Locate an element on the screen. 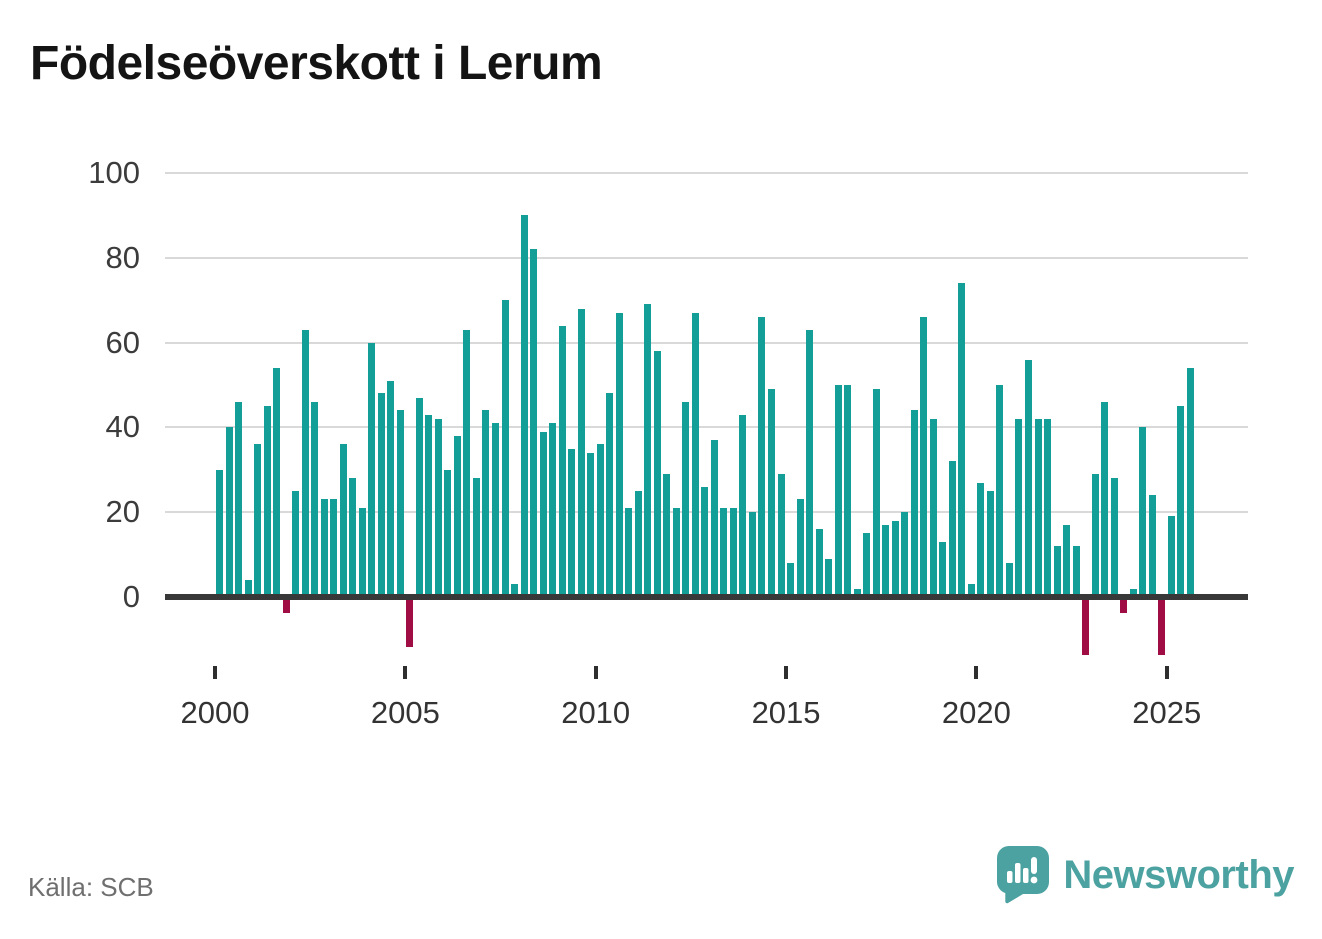 The width and height of the screenshot is (1322, 939). bar-2019-q1 is located at coordinates (943, 569).